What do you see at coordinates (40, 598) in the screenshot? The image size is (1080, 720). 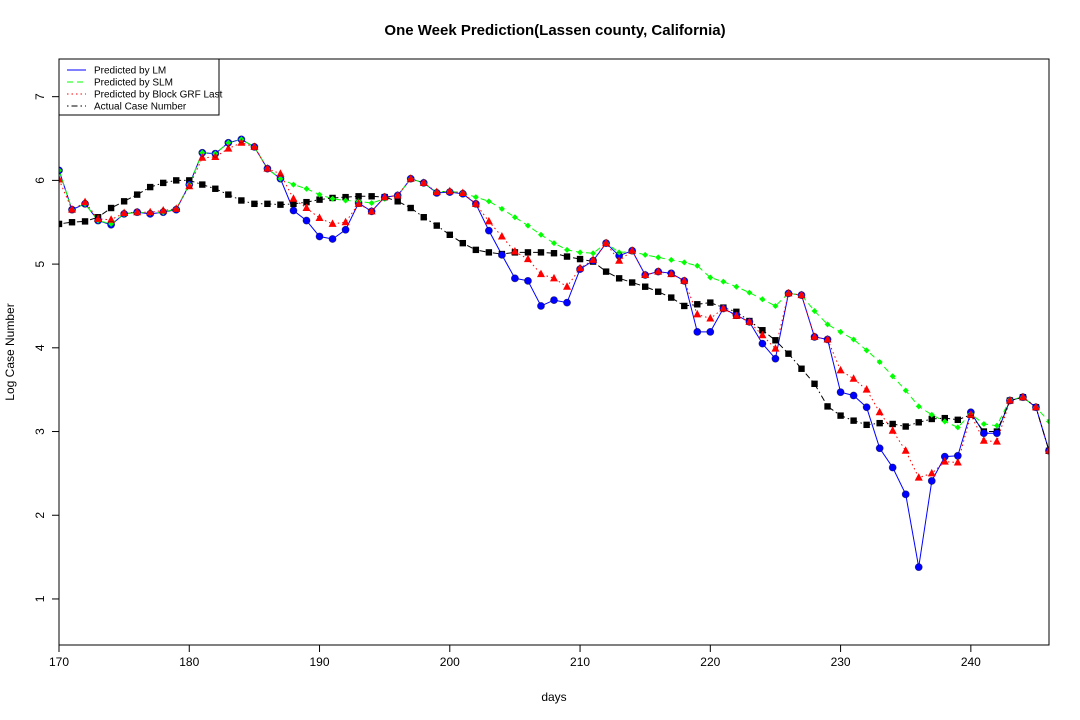 I see `y-tick-label-0: 1` at bounding box center [40, 598].